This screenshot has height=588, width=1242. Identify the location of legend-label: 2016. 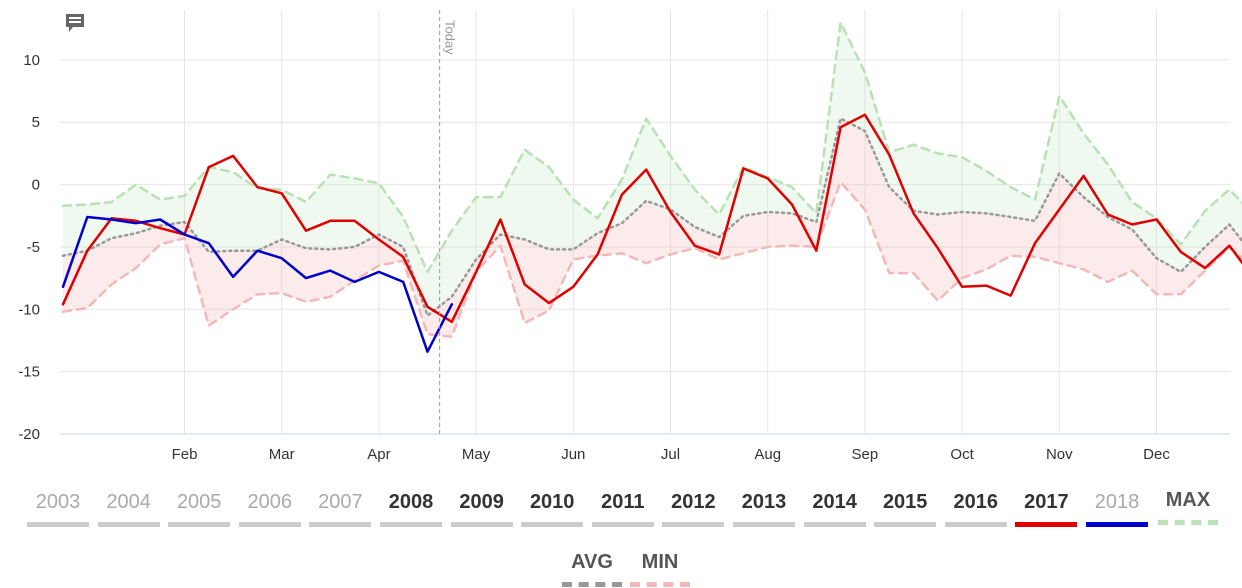
(976, 502).